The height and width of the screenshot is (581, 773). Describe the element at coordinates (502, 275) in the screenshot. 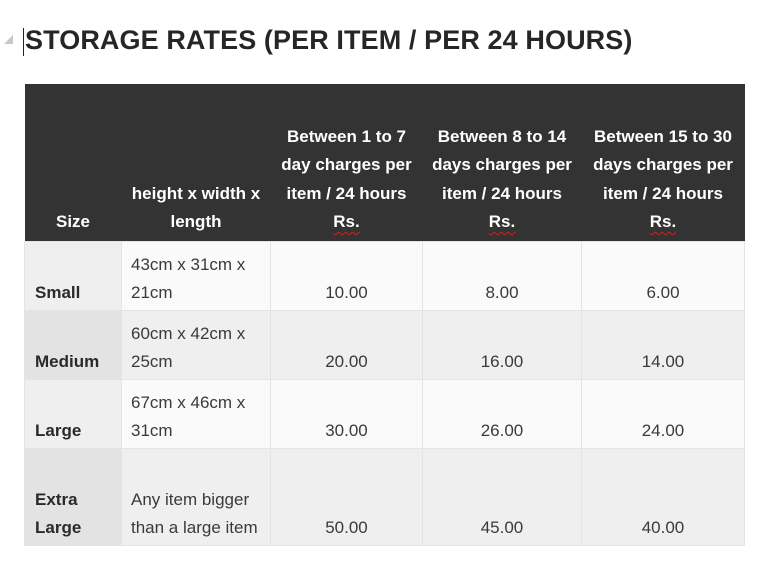

I see `rate-8-14-cell: 8.00` at that location.